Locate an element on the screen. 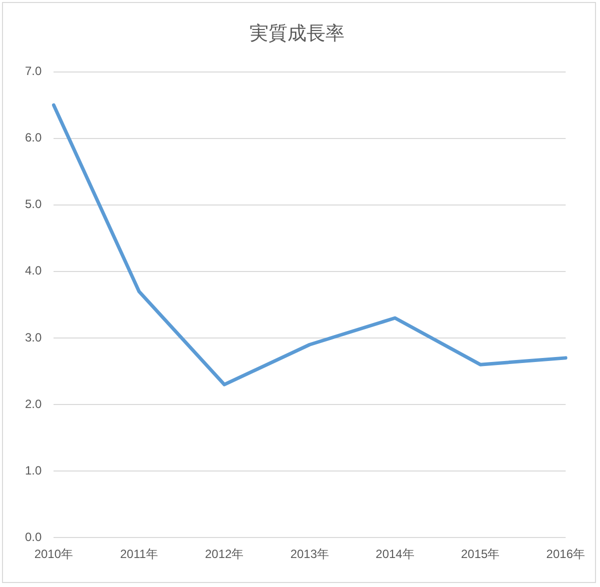 The image size is (600, 587). y-tick-label: 1.0 is located at coordinates (33, 470).